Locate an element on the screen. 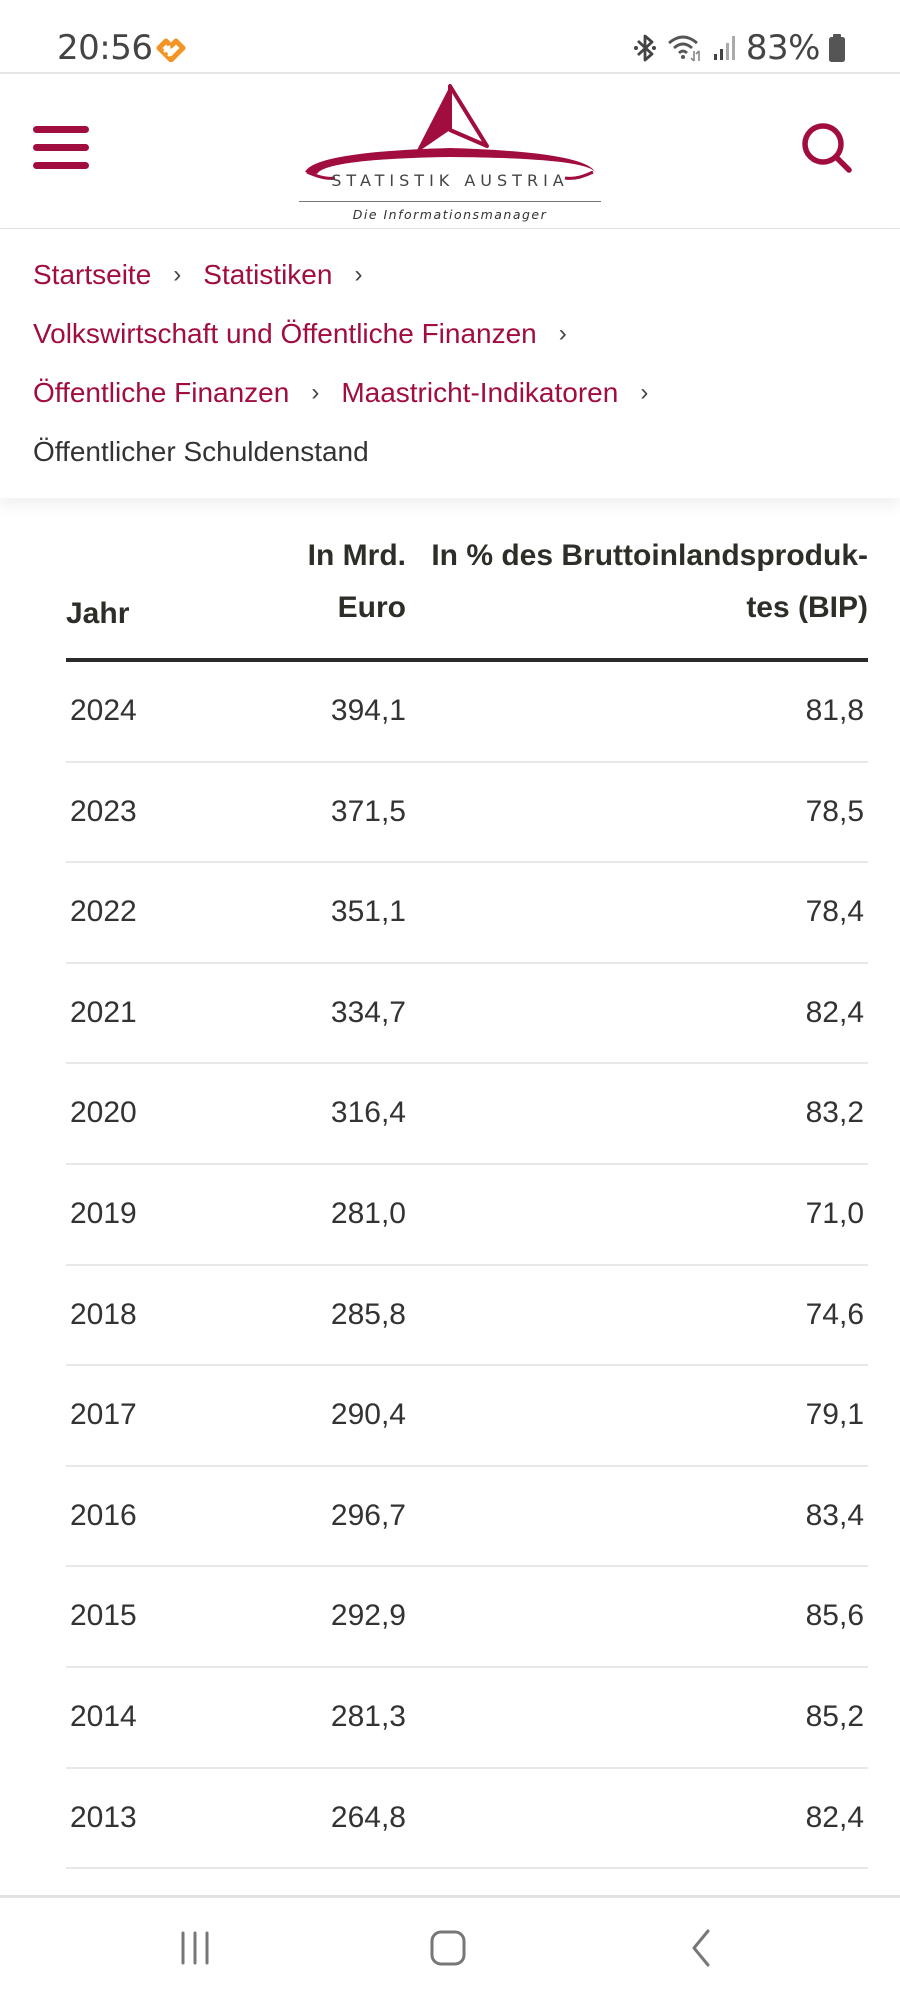 The height and width of the screenshot is (2000, 900). cell-mrd-euro: 281,0 is located at coordinates (368, 1213).